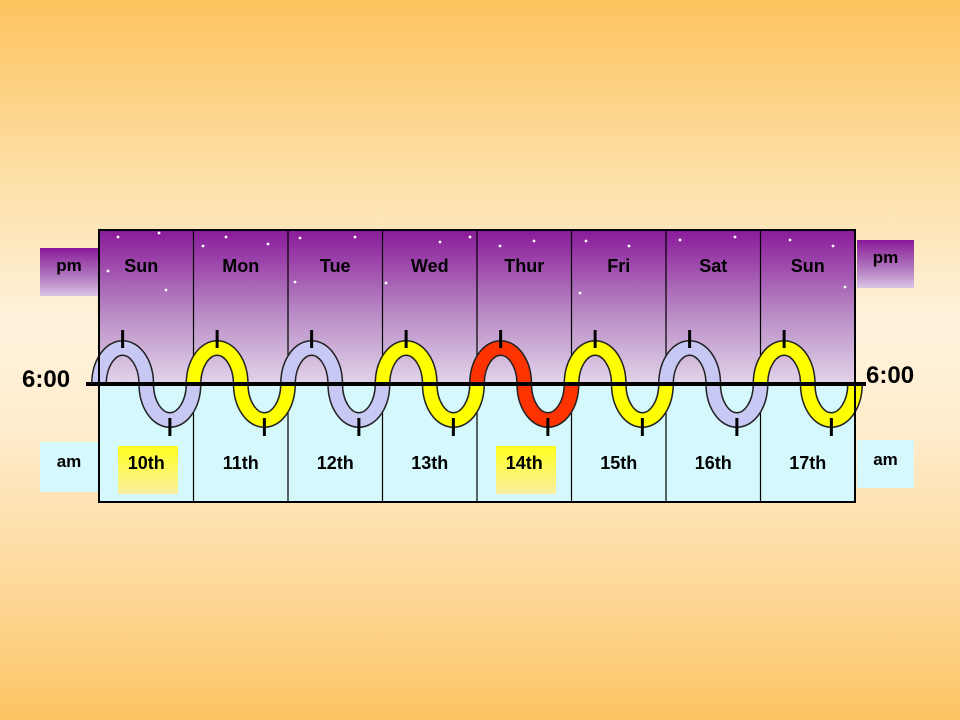 Image resolution: width=960 pixels, height=720 pixels. I want to click on pm-label-right: pm, so click(885, 264).